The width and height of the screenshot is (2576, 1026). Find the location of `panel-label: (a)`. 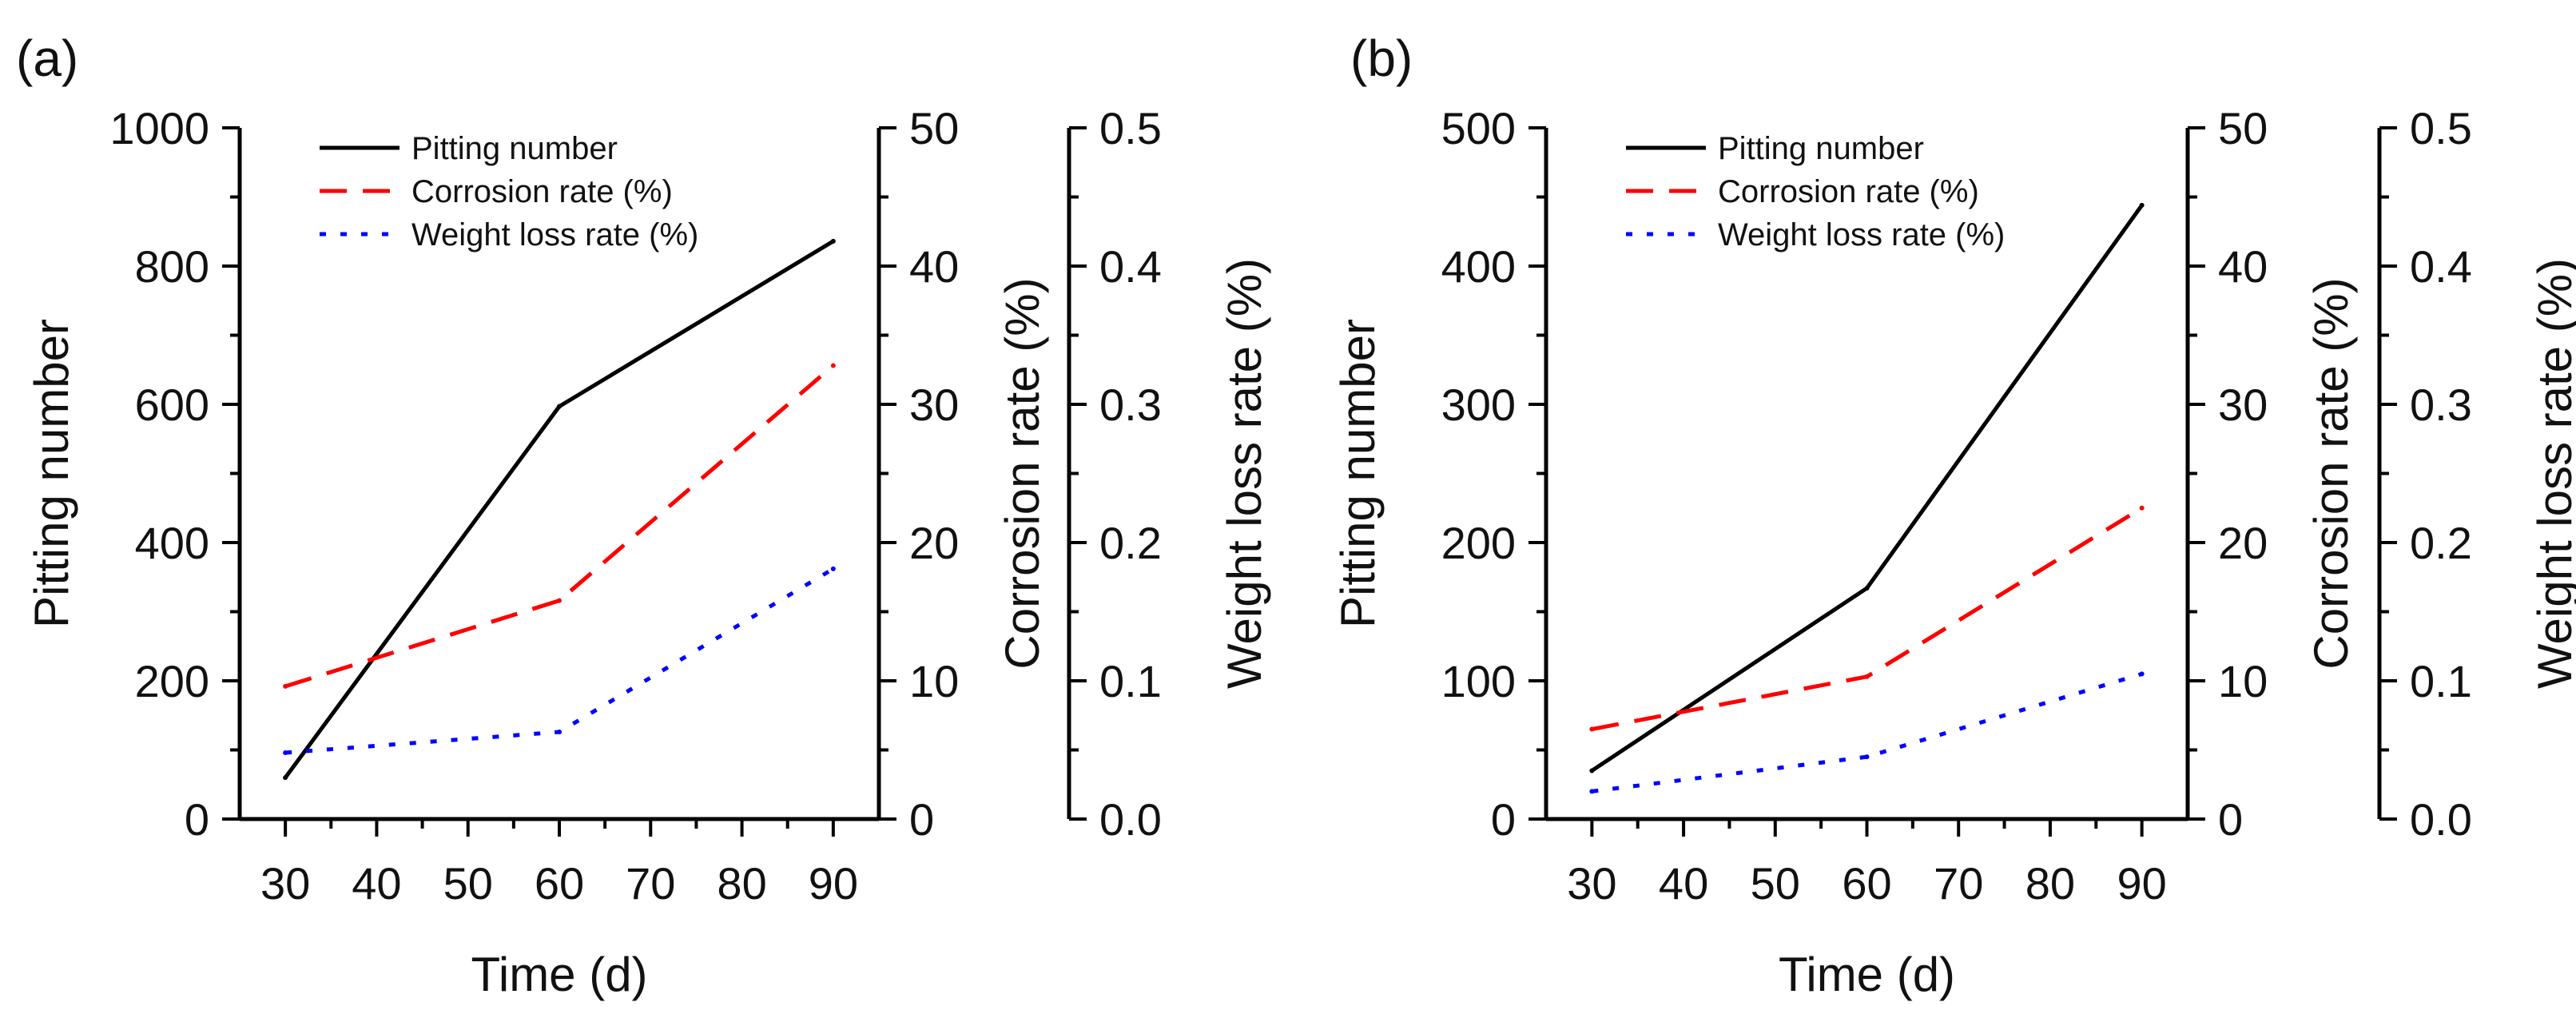

panel-label: (a) is located at coordinates (47, 59).